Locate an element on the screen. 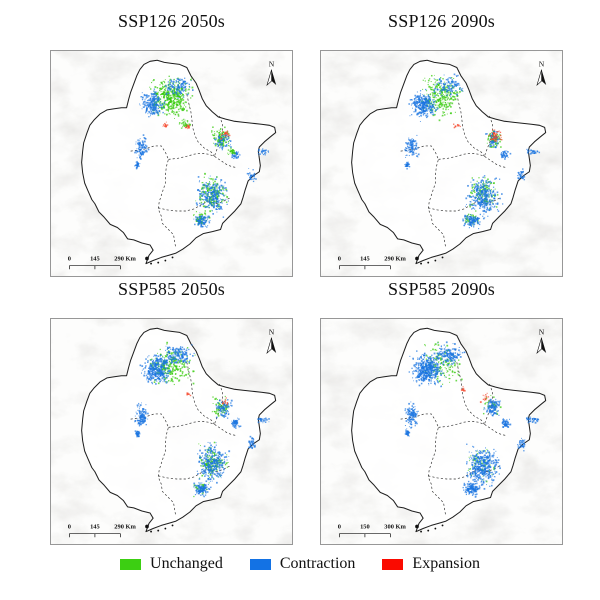 This screenshot has width=600, height=600. panel-title: SSP126 2050s is located at coordinates (171, 20).